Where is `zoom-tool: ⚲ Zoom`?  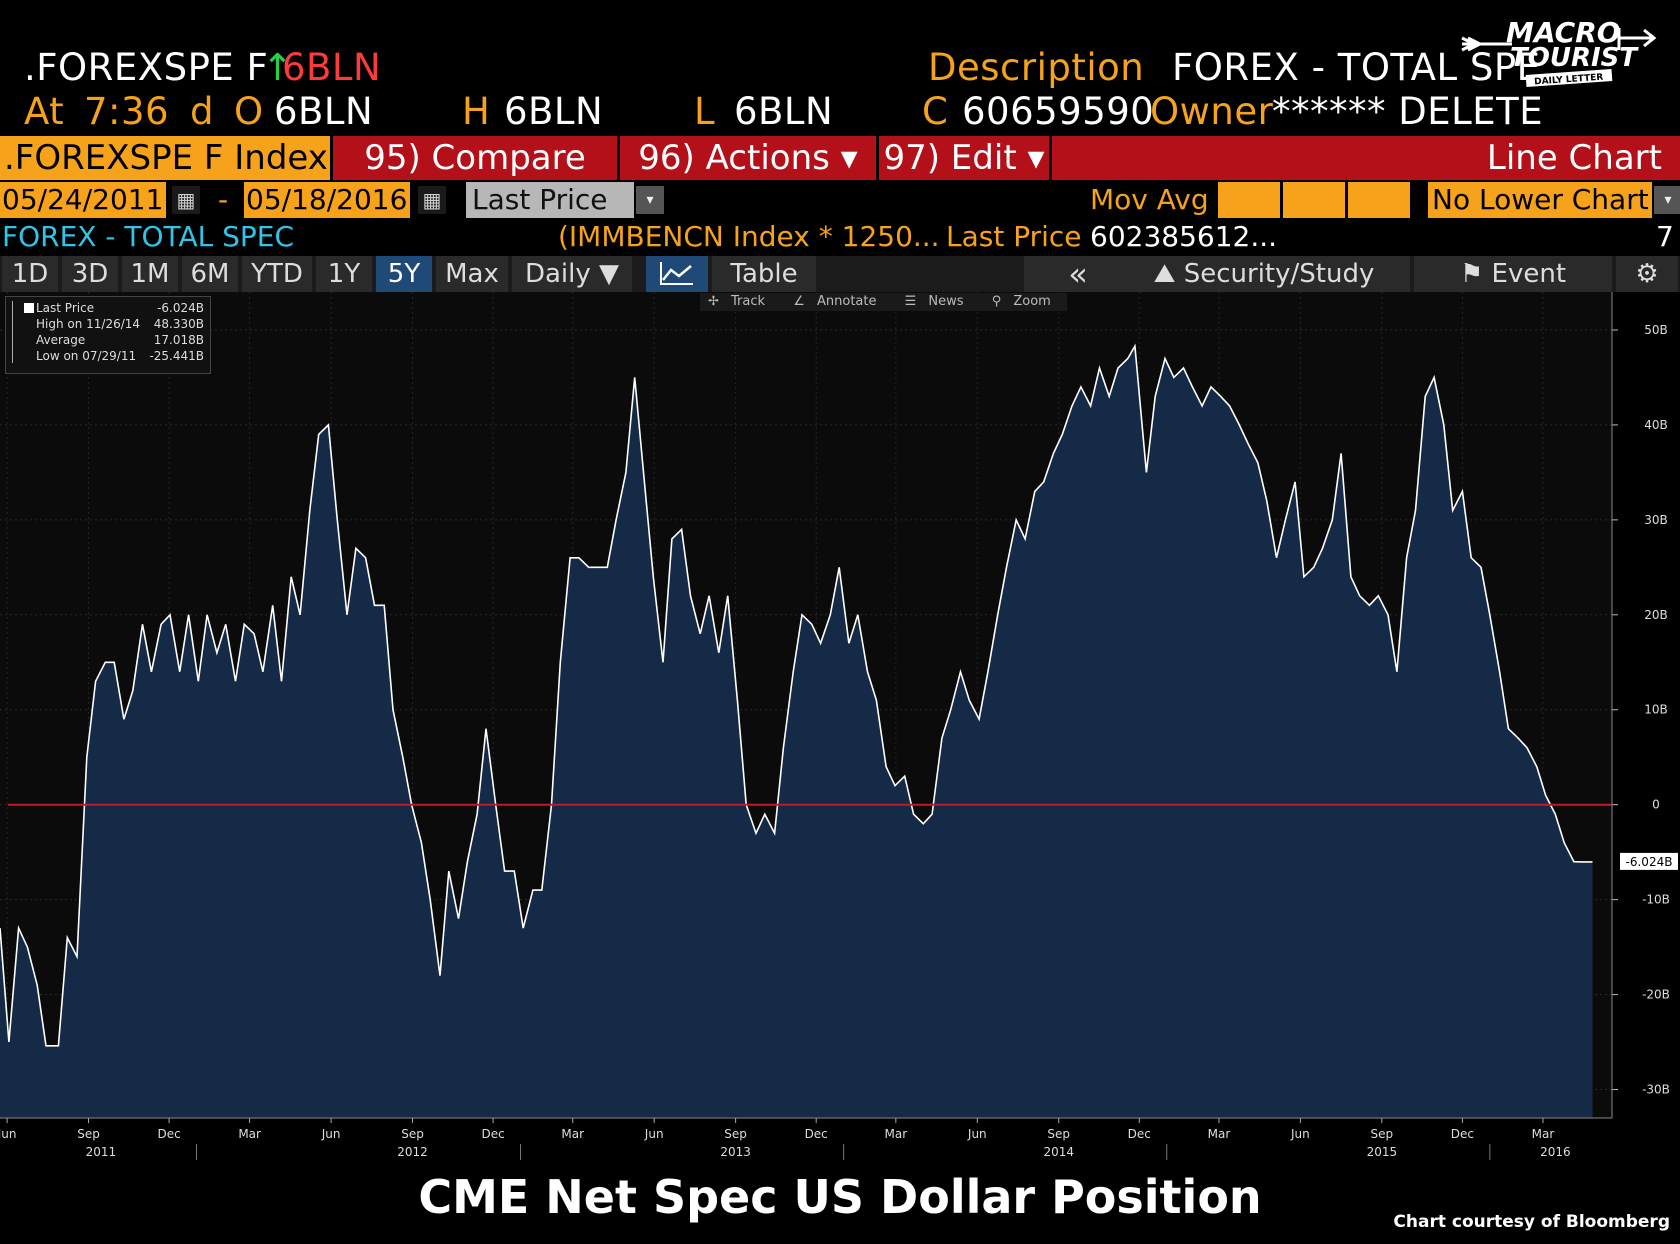
zoom-tool: ⚲ Zoom is located at coordinates (1021, 301).